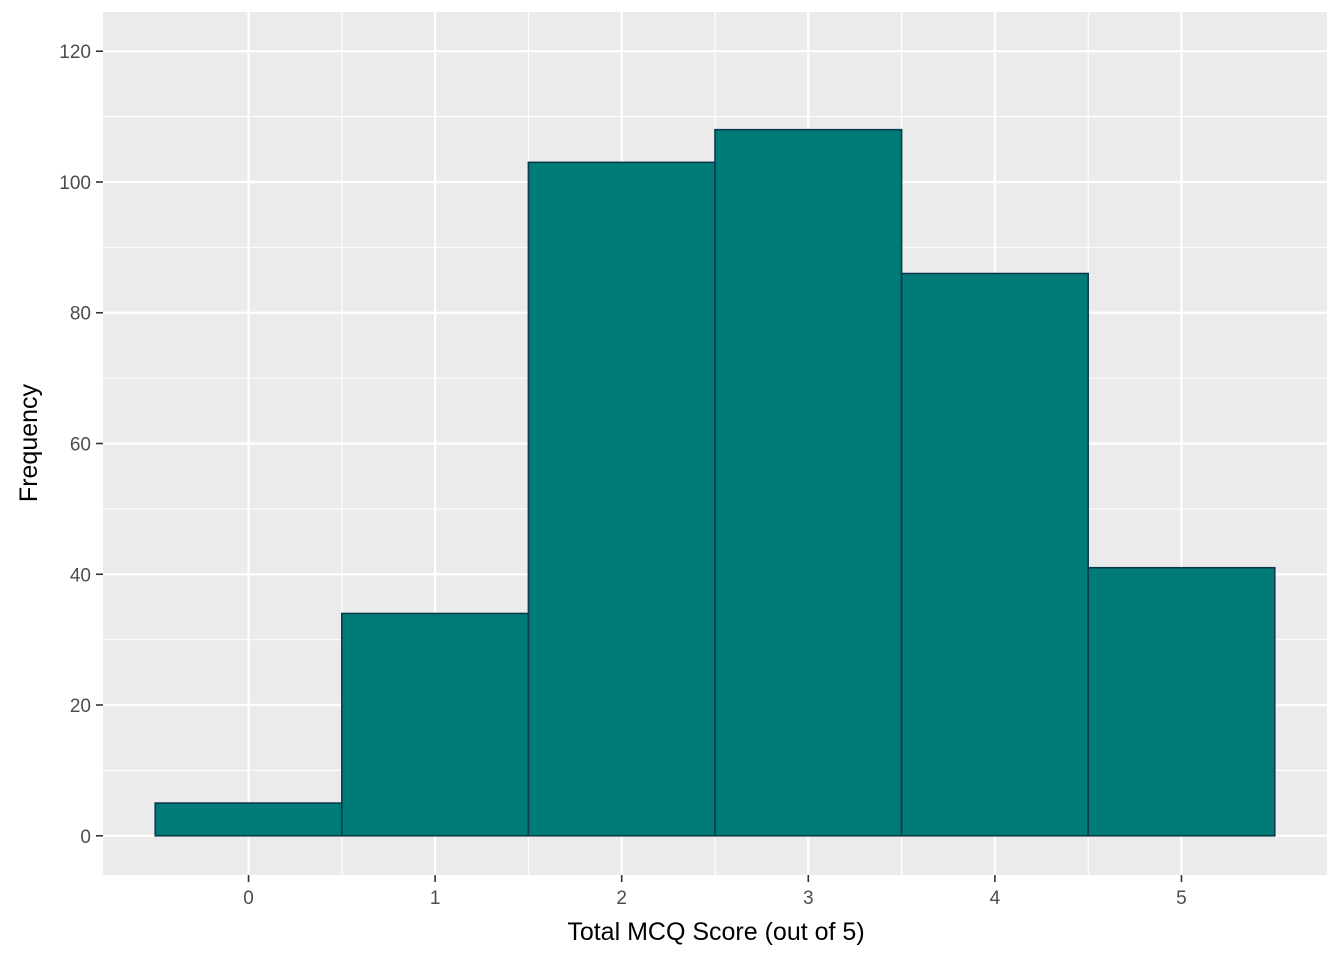 This screenshot has height=960, width=1344. Describe the element at coordinates (715, 932) in the screenshot. I see `x-axis-title: Total MCQ Score (out of 5)` at that location.